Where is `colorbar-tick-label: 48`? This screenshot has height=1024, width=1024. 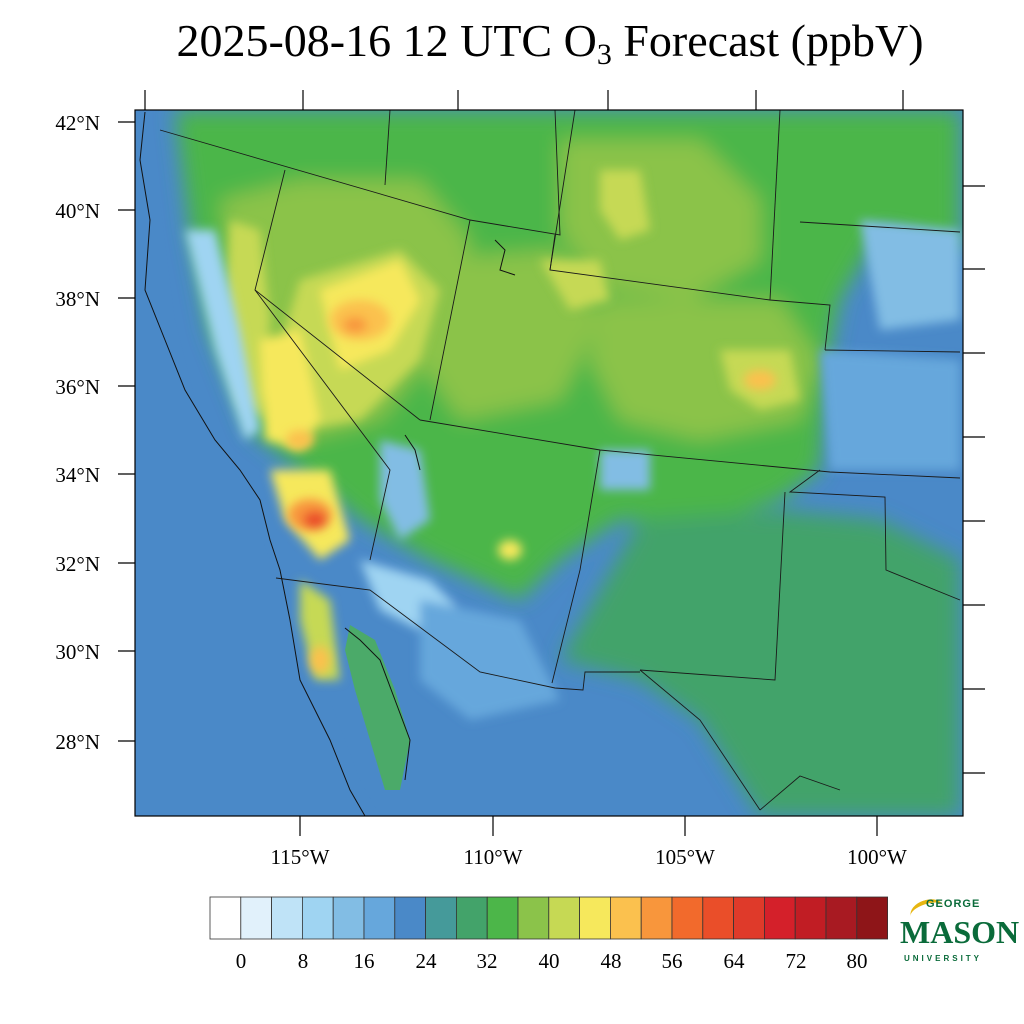
colorbar-tick-label: 48 is located at coordinates (611, 961).